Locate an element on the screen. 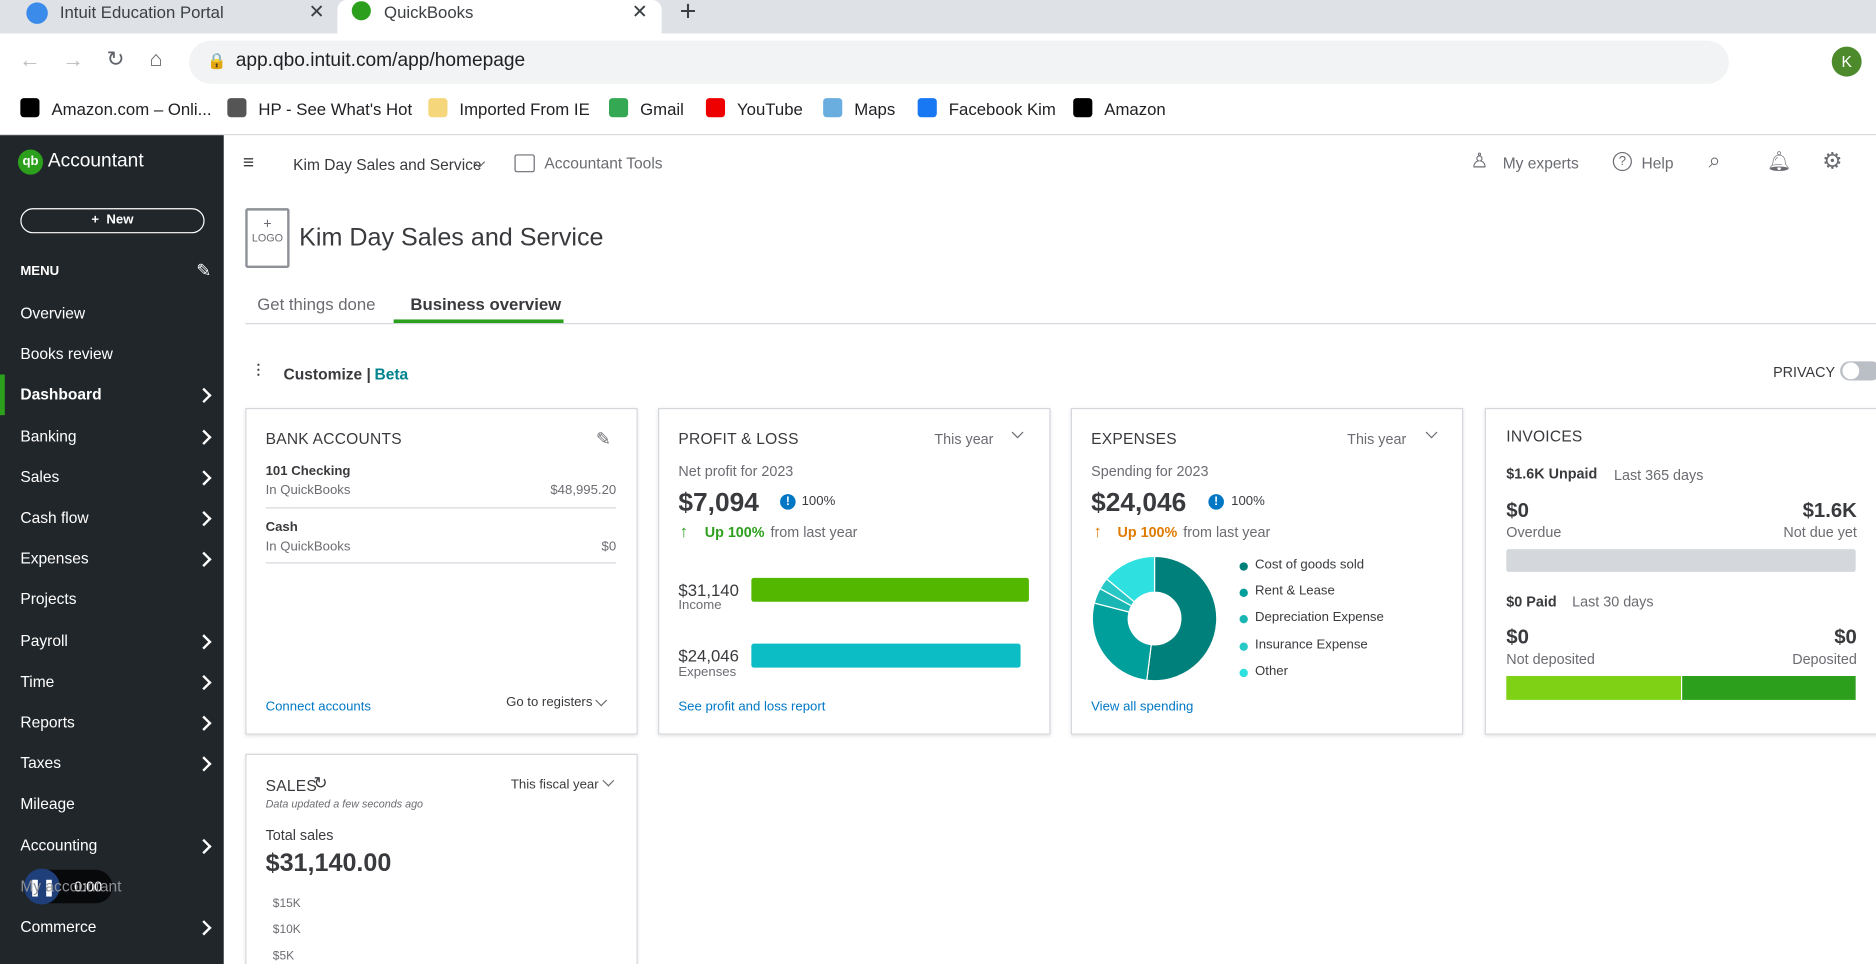 Image resolution: width=1876 pixels, height=964 pixels. unpaid-bar is located at coordinates (1681, 560).